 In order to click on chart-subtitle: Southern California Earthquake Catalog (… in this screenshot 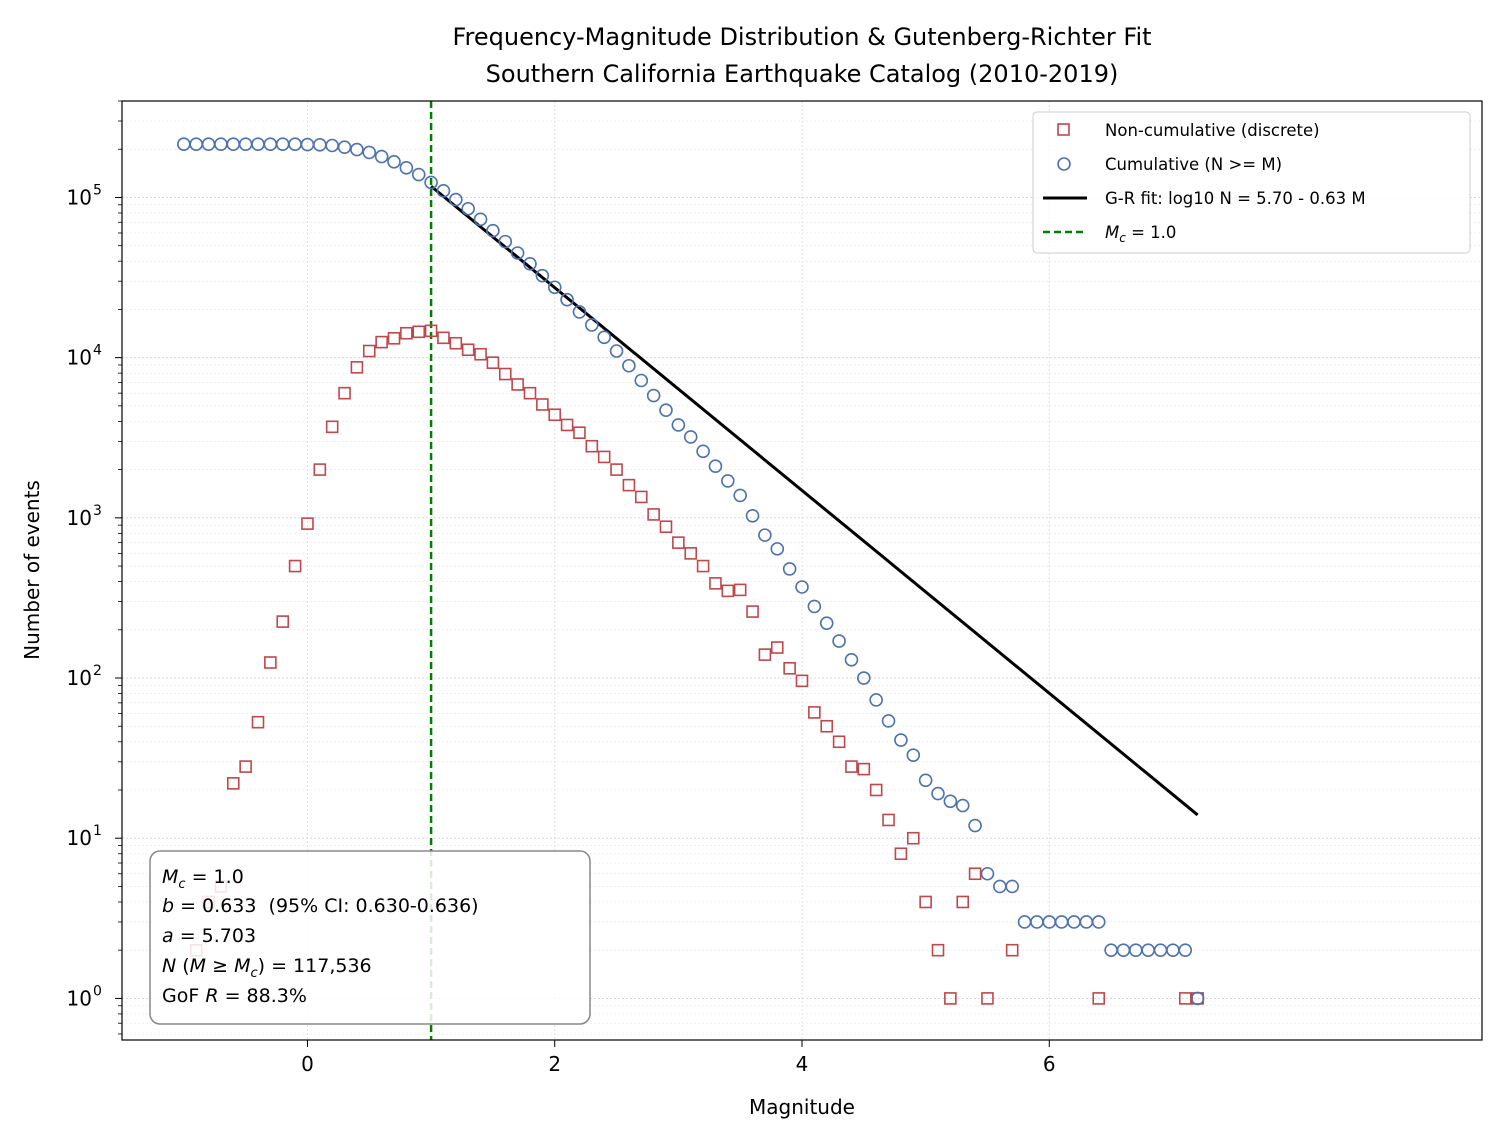, I will do `click(802, 74)`.